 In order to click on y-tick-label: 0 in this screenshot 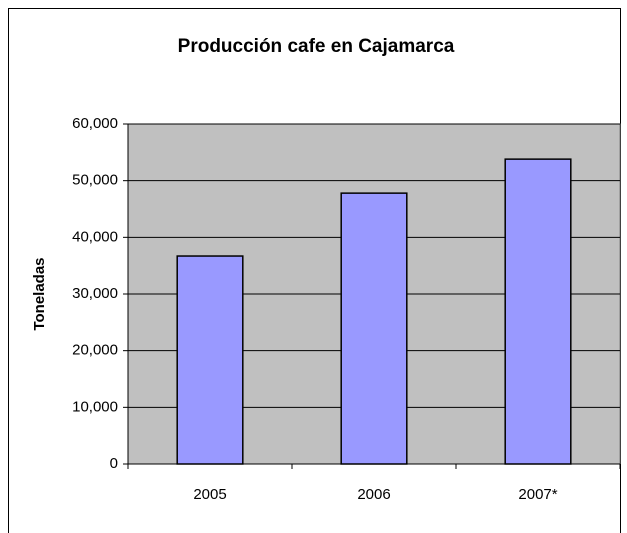, I will do `click(114, 463)`.